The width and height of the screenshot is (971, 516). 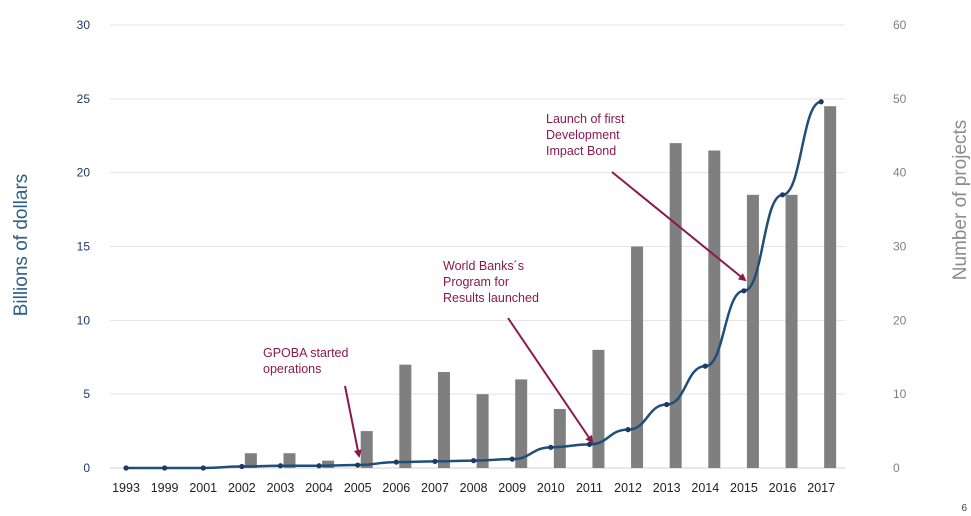 What do you see at coordinates (86, 394) in the screenshot?
I see `y-tick-left: 5` at bounding box center [86, 394].